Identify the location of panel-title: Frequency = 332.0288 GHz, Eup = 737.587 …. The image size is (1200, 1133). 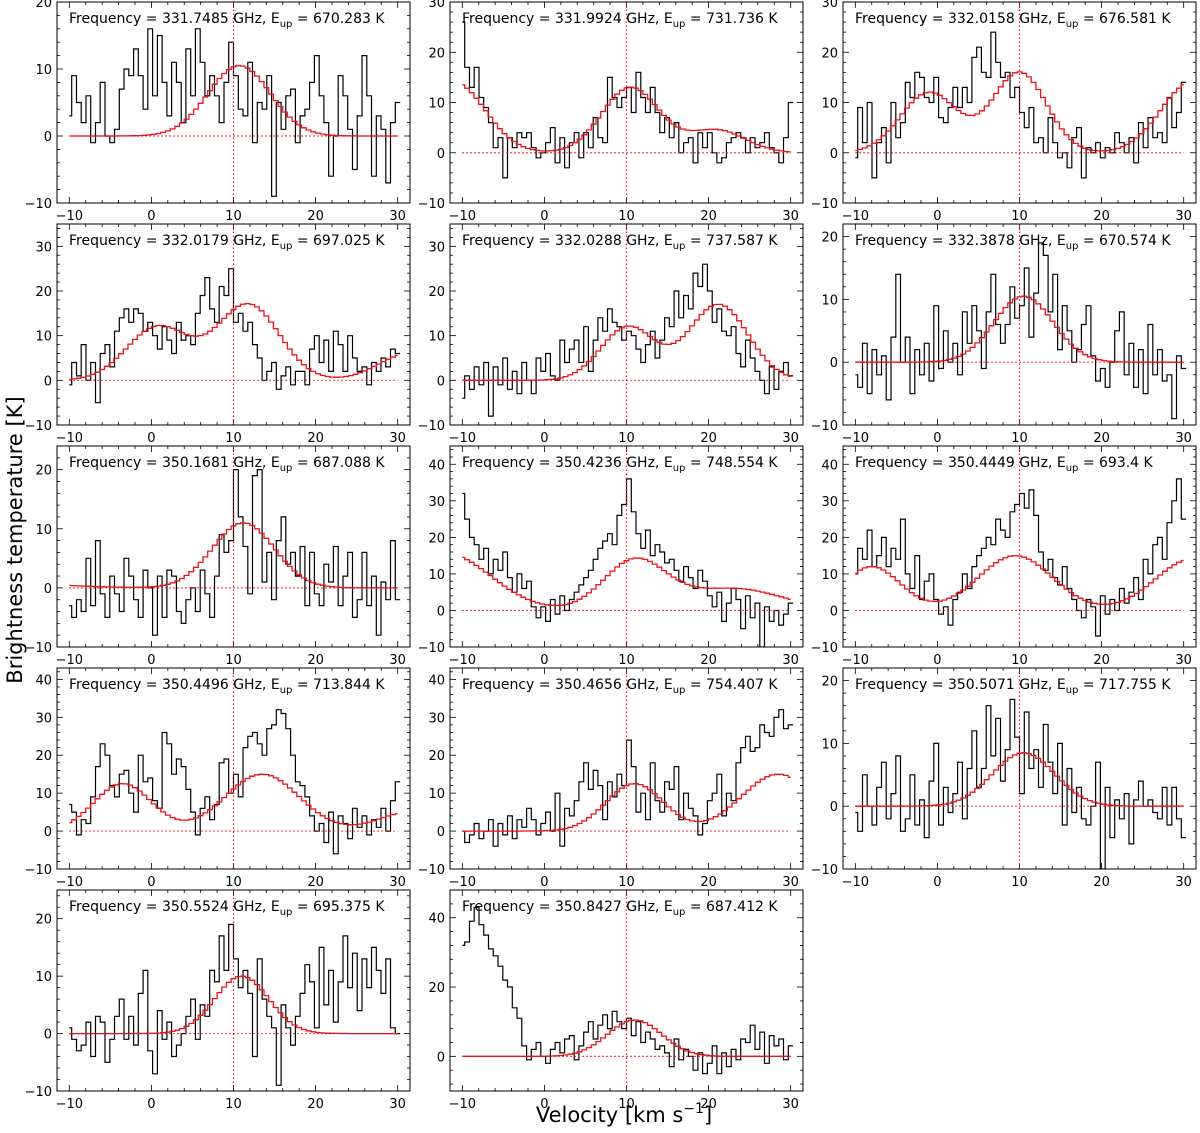
(620, 242).